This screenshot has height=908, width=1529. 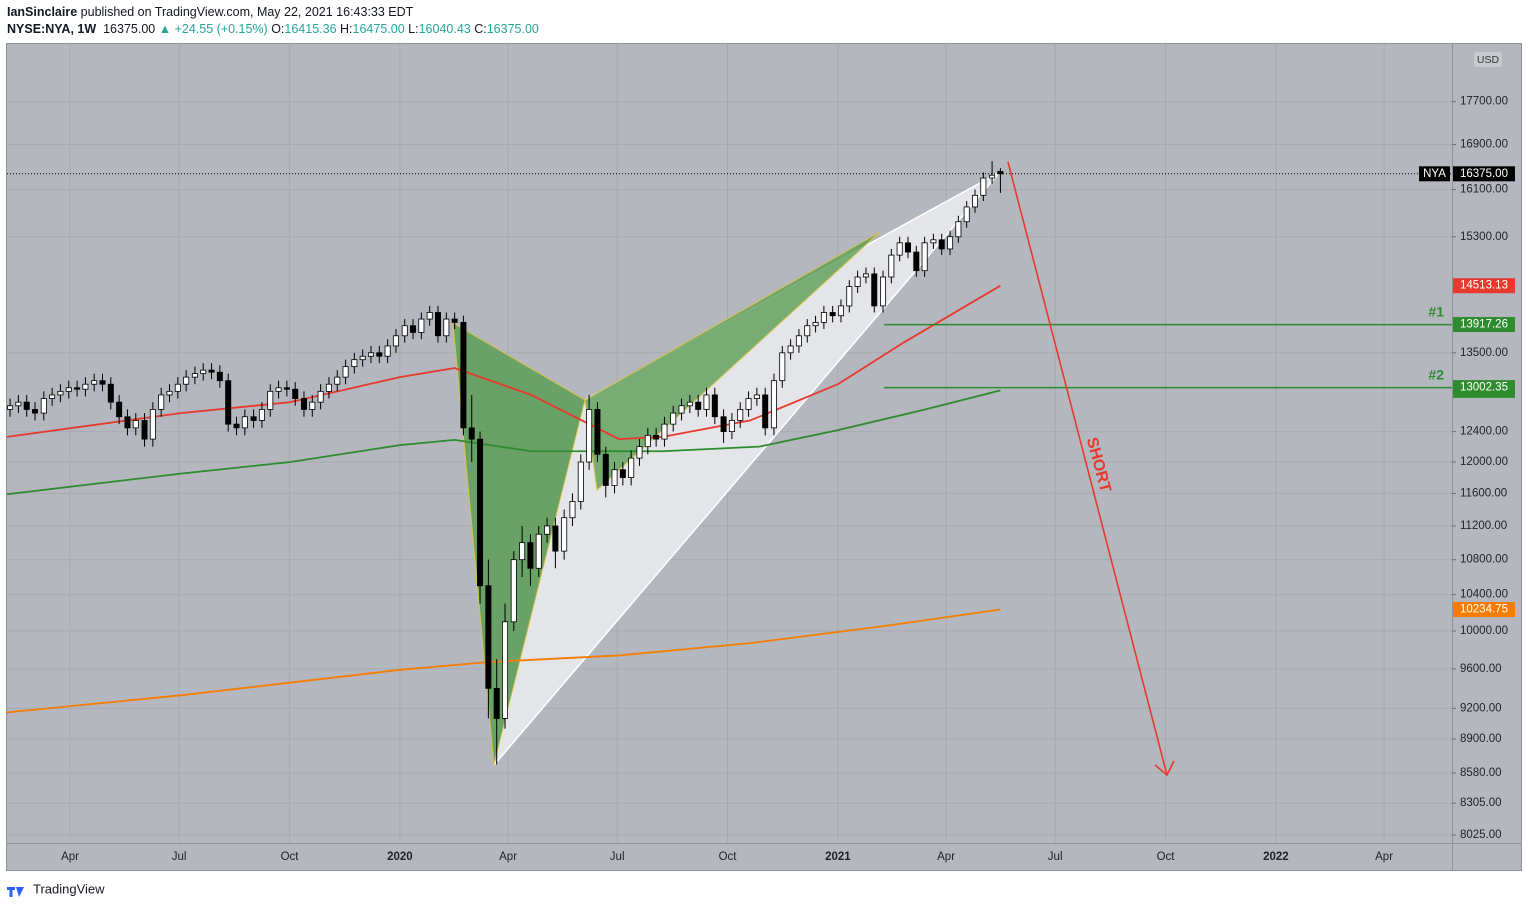 What do you see at coordinates (1484, 432) in the screenshot?
I see `y-tick-label: 12400.00` at bounding box center [1484, 432].